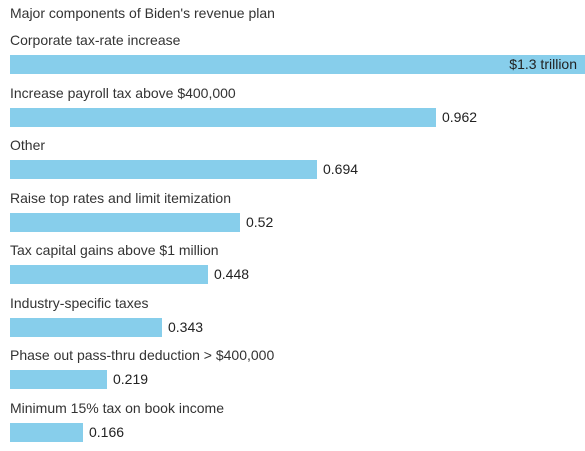 The image size is (585, 451). I want to click on category-label: Industry-specific taxes, so click(79, 302).